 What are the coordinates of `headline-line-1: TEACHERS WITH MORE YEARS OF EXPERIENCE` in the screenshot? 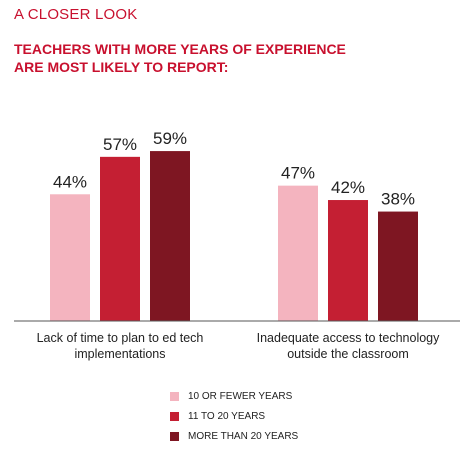 It's located at (180, 49).